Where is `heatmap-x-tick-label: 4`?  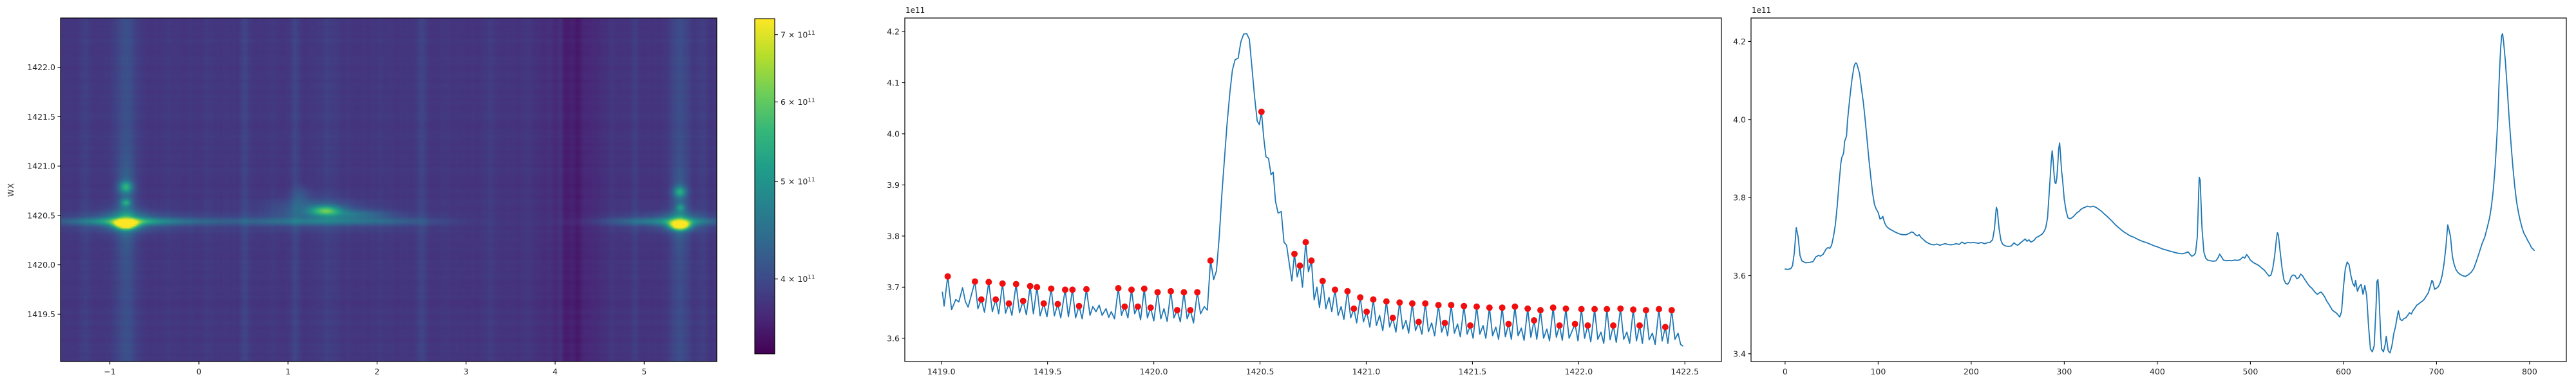 heatmap-x-tick-label: 4 is located at coordinates (555, 371).